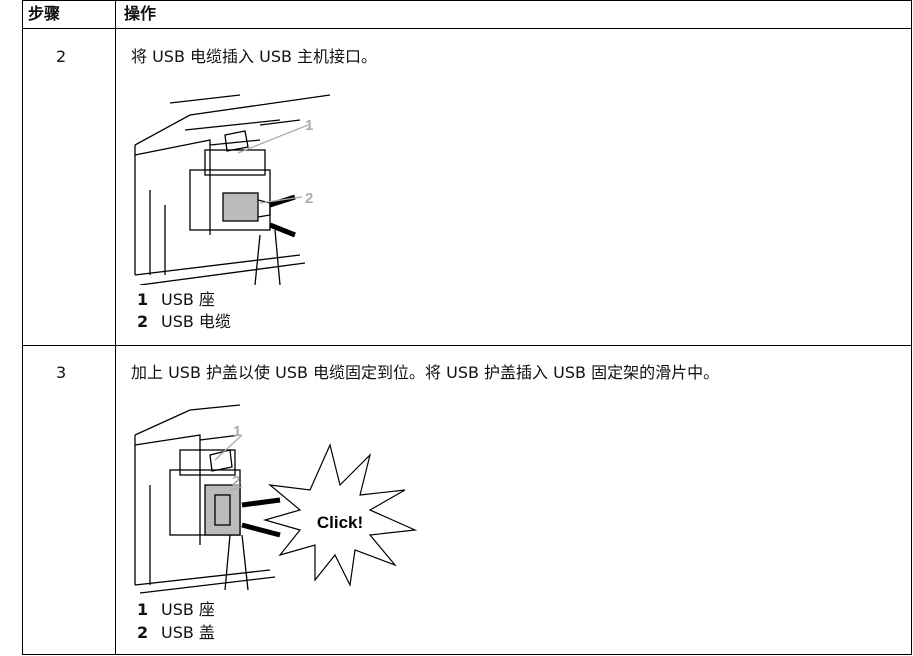 This screenshot has height=656, width=913. Describe the element at coordinates (61, 372) in the screenshot. I see `step-number: 3` at that location.